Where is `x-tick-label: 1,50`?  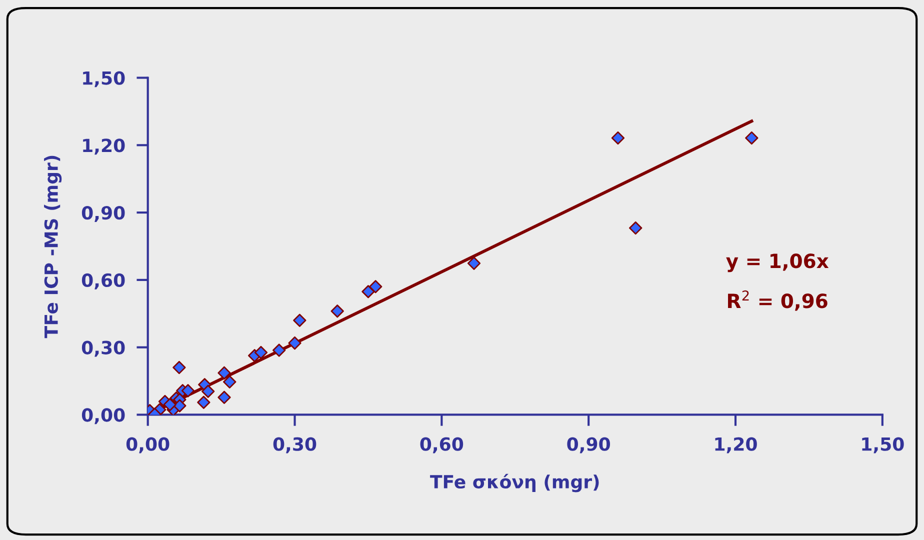
x-tick-label: 1,50 is located at coordinates (883, 445).